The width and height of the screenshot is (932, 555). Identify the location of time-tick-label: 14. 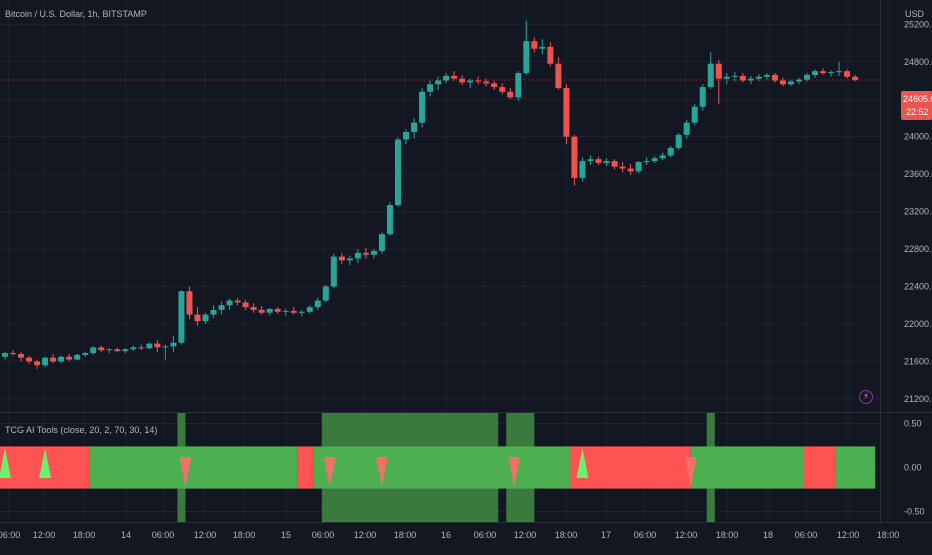
(126, 535).